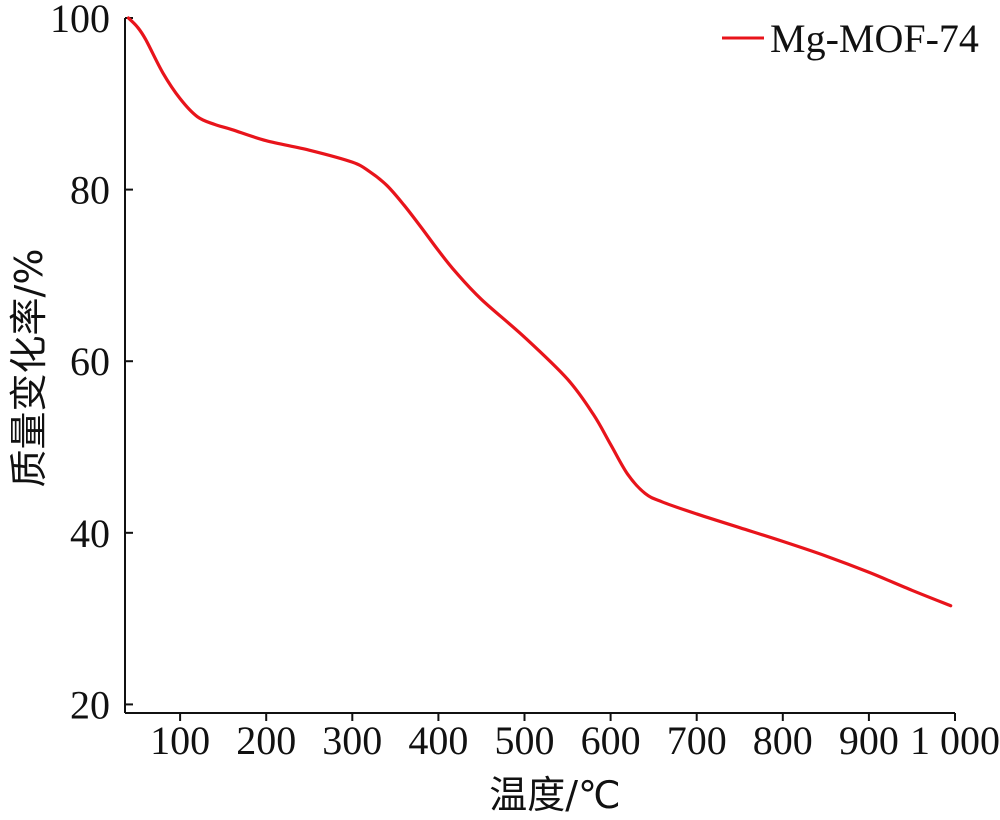  Describe the element at coordinates (525, 740) in the screenshot. I see `x-tick-label: 500` at that location.